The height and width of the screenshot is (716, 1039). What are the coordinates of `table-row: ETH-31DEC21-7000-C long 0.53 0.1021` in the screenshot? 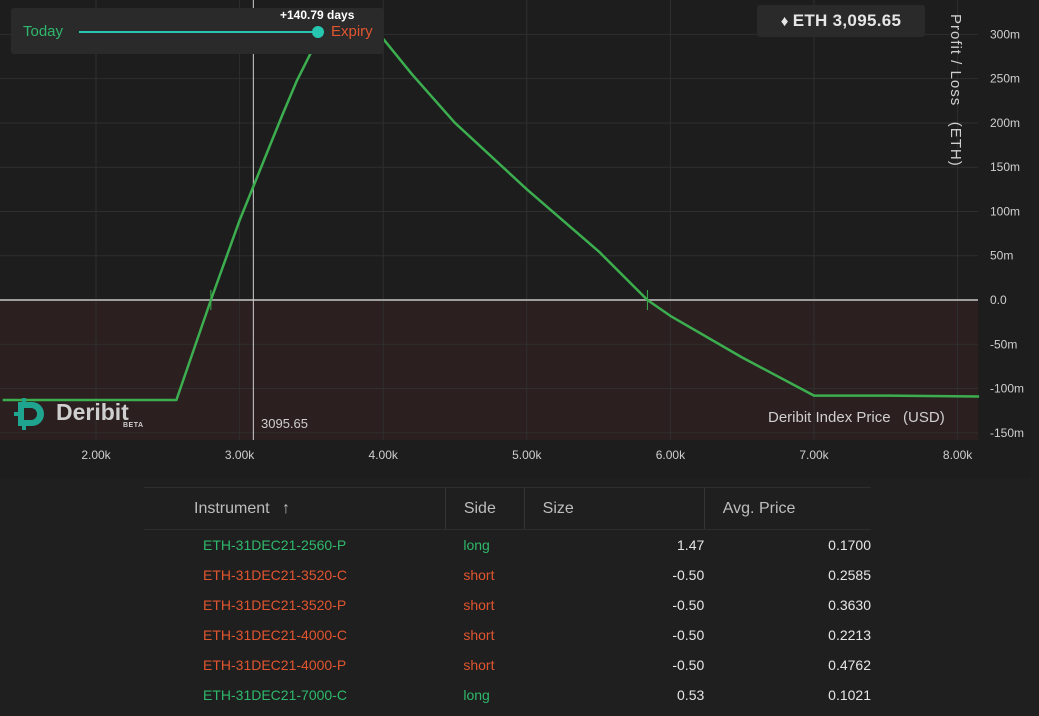 It's located at (507, 695).